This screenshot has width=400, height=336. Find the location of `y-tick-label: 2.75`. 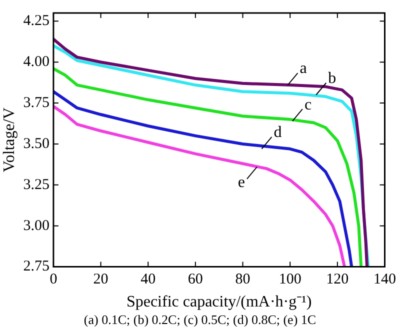

y-tick-label: 2.75 is located at coordinates (36, 266).